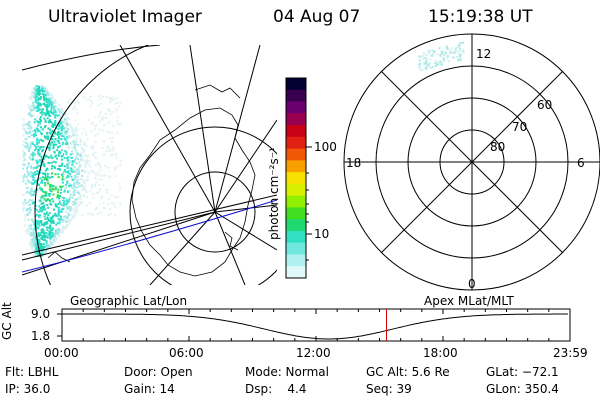 The height and width of the screenshot is (400, 600). I want to click on glat-info: GLat: −72.1, so click(522, 372).